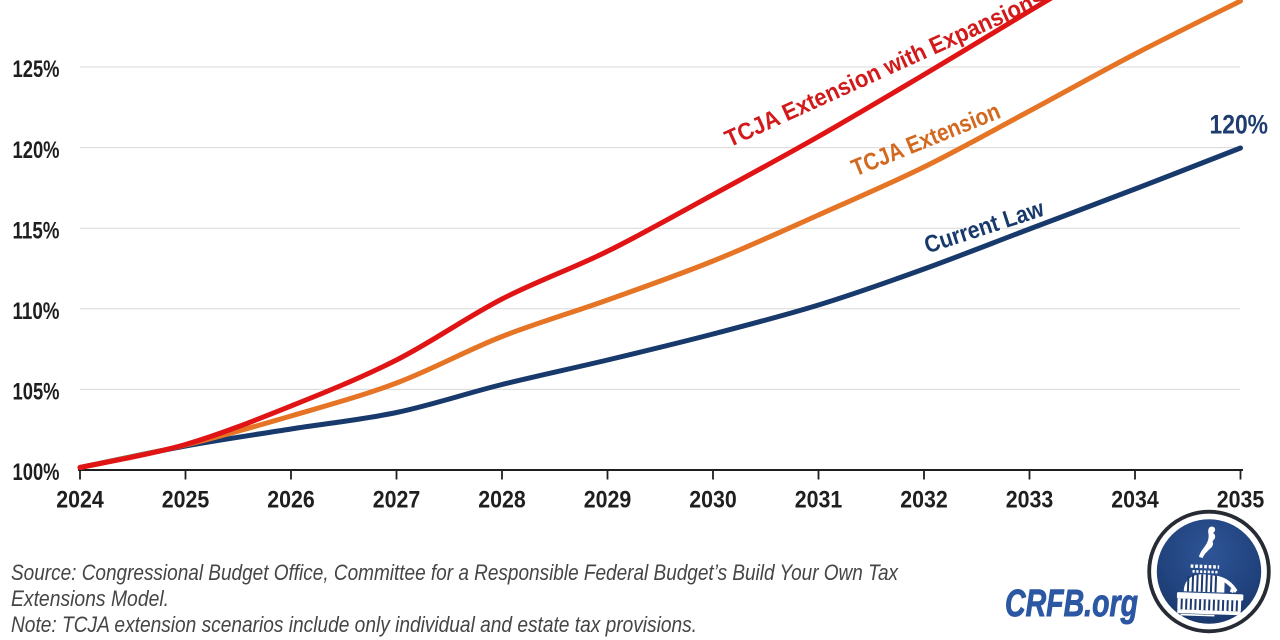  I want to click on svg-text: 2025, so click(186, 500).